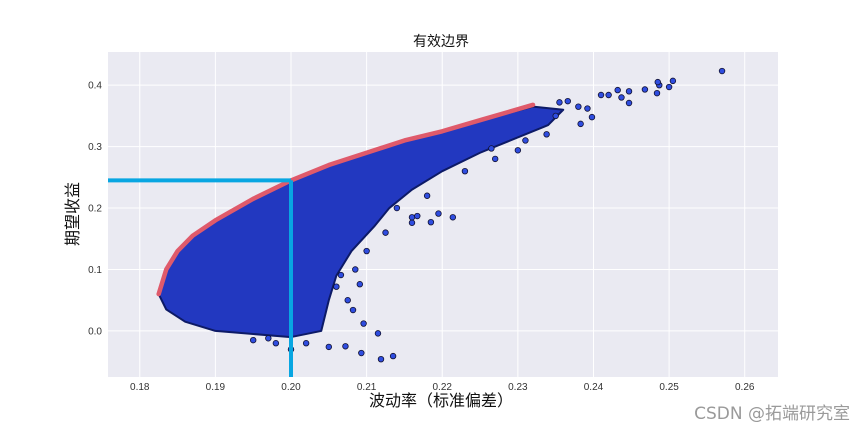 This screenshot has width=864, height=432. What do you see at coordinates (367, 387) in the screenshot?
I see `x-tick-label: 0.21` at bounding box center [367, 387].